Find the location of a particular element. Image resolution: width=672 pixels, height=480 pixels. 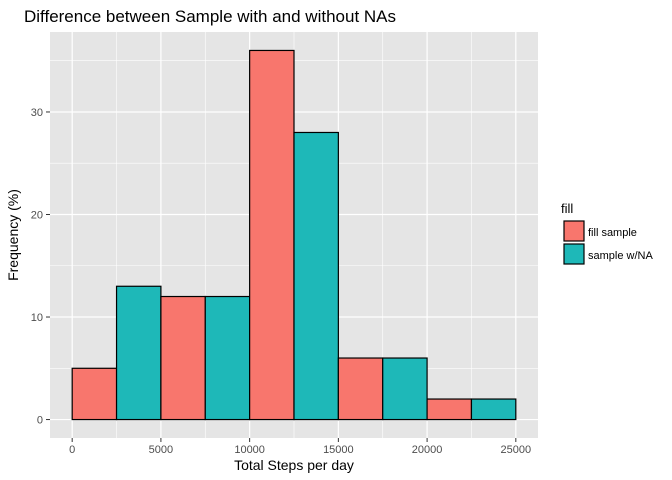

legend-title: fill is located at coordinates (567, 208).